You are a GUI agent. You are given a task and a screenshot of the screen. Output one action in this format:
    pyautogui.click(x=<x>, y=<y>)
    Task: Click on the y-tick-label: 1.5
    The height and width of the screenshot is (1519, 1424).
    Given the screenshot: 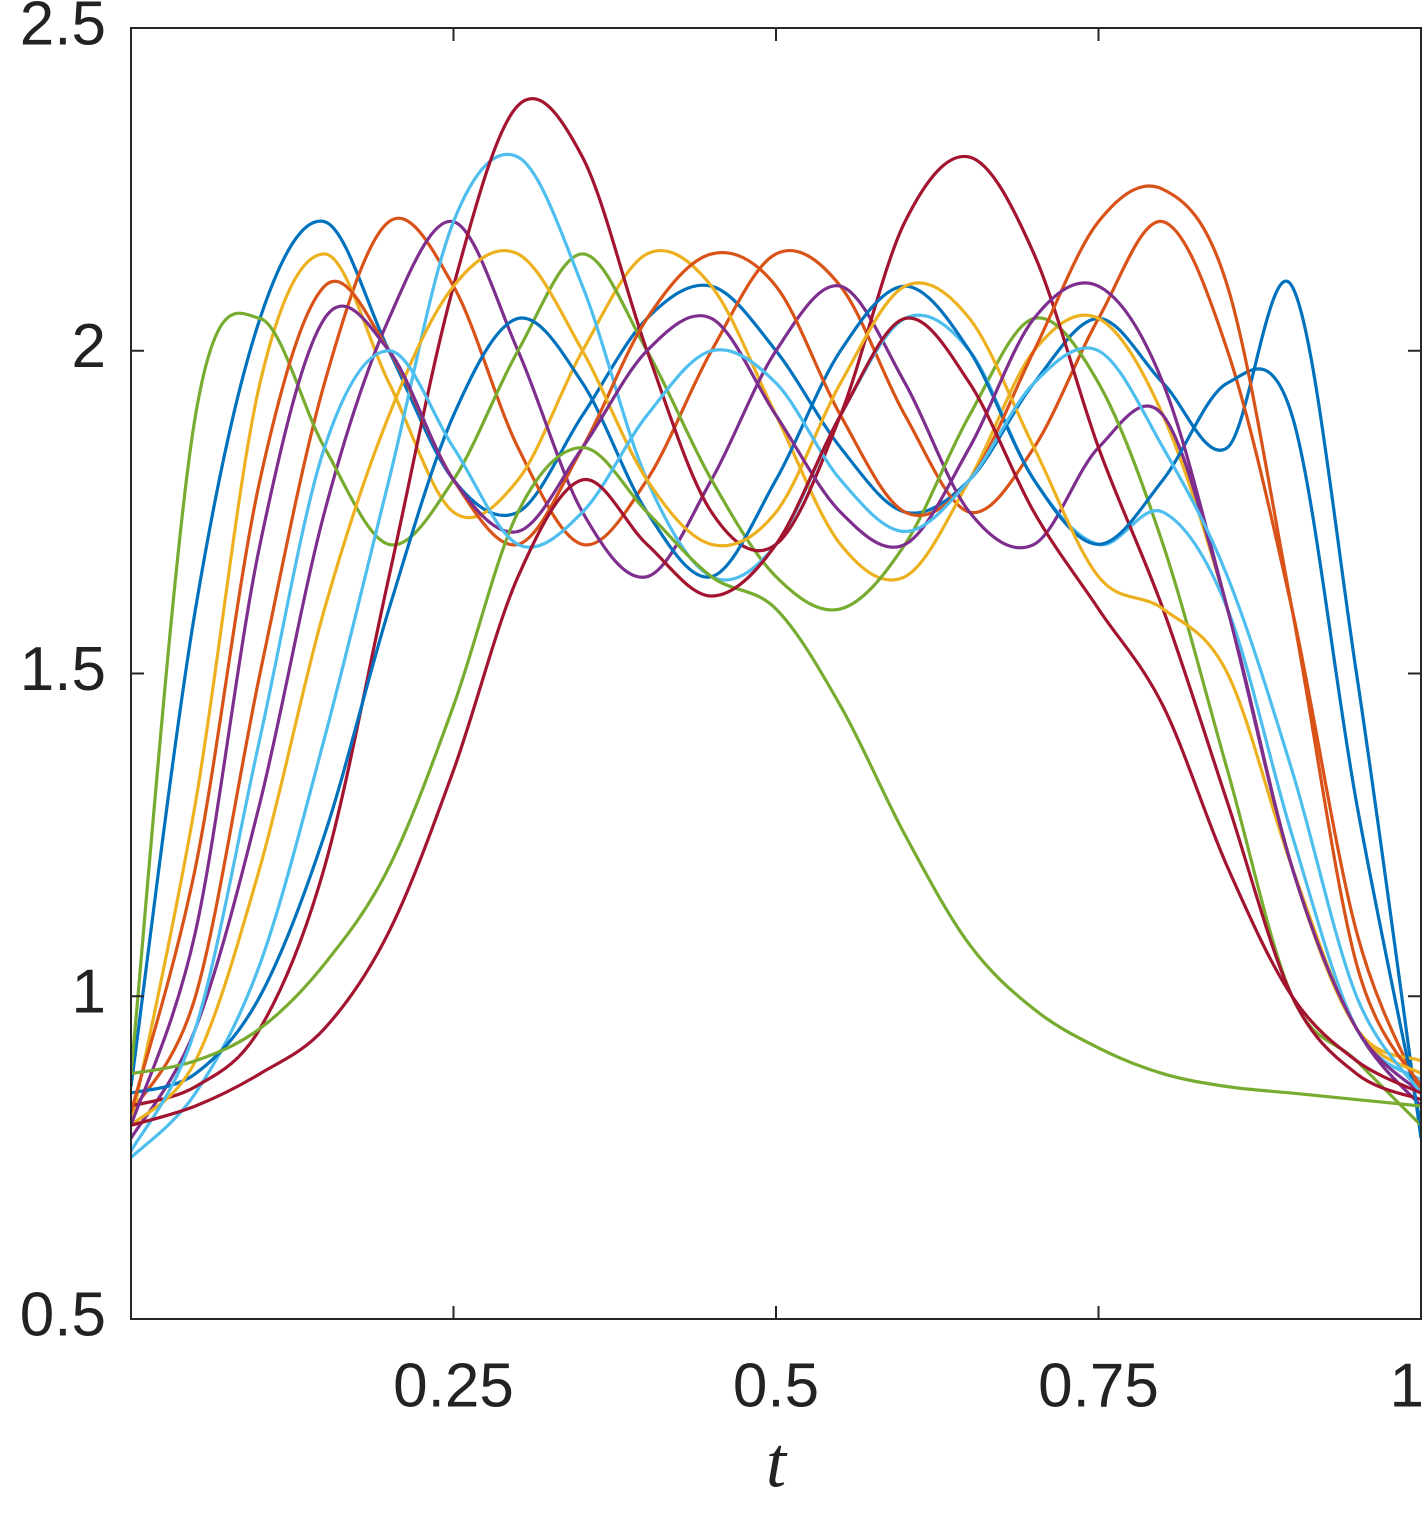 What is the action you would take?
    pyautogui.click(x=63, y=669)
    